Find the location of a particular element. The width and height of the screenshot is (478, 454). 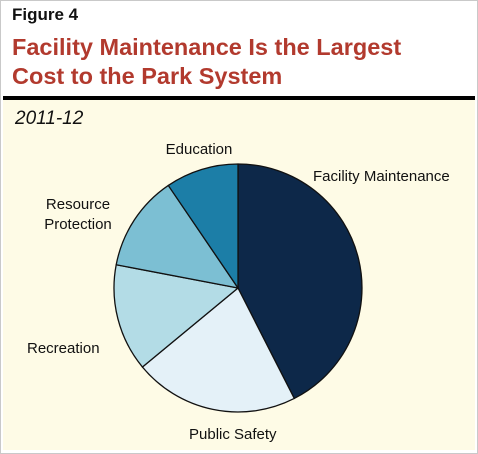

pie-slice-facility-maintenance is located at coordinates (300, 281).